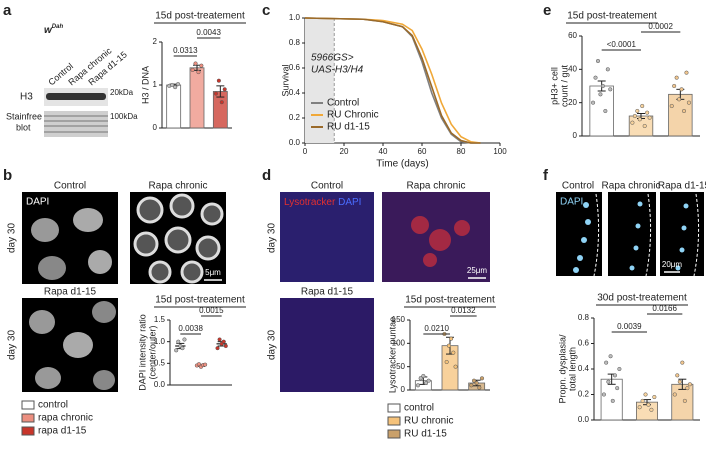  What do you see at coordinates (631, 237) in the screenshot?
I see `cells` at bounding box center [631, 237].